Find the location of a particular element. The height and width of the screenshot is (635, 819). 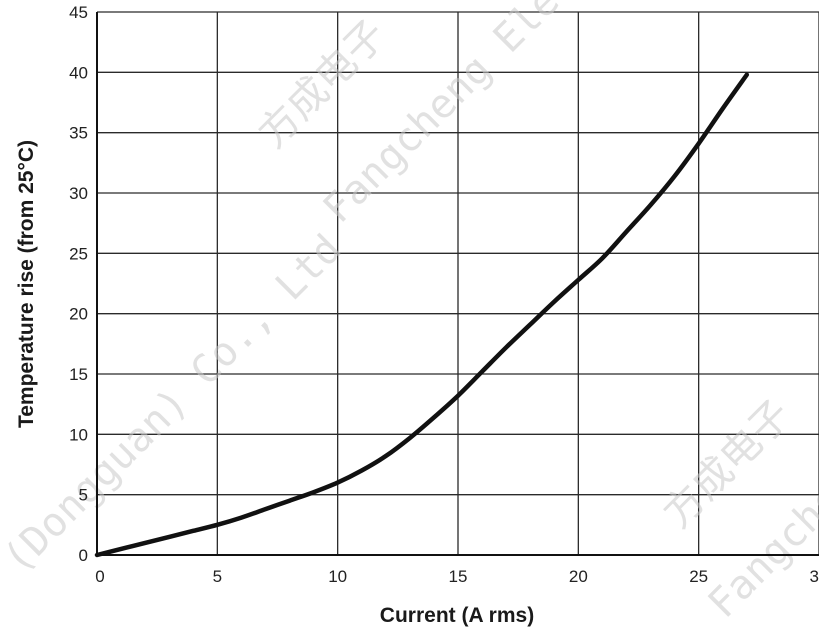

y-tick-label-6: 30 is located at coordinates (78, 193).